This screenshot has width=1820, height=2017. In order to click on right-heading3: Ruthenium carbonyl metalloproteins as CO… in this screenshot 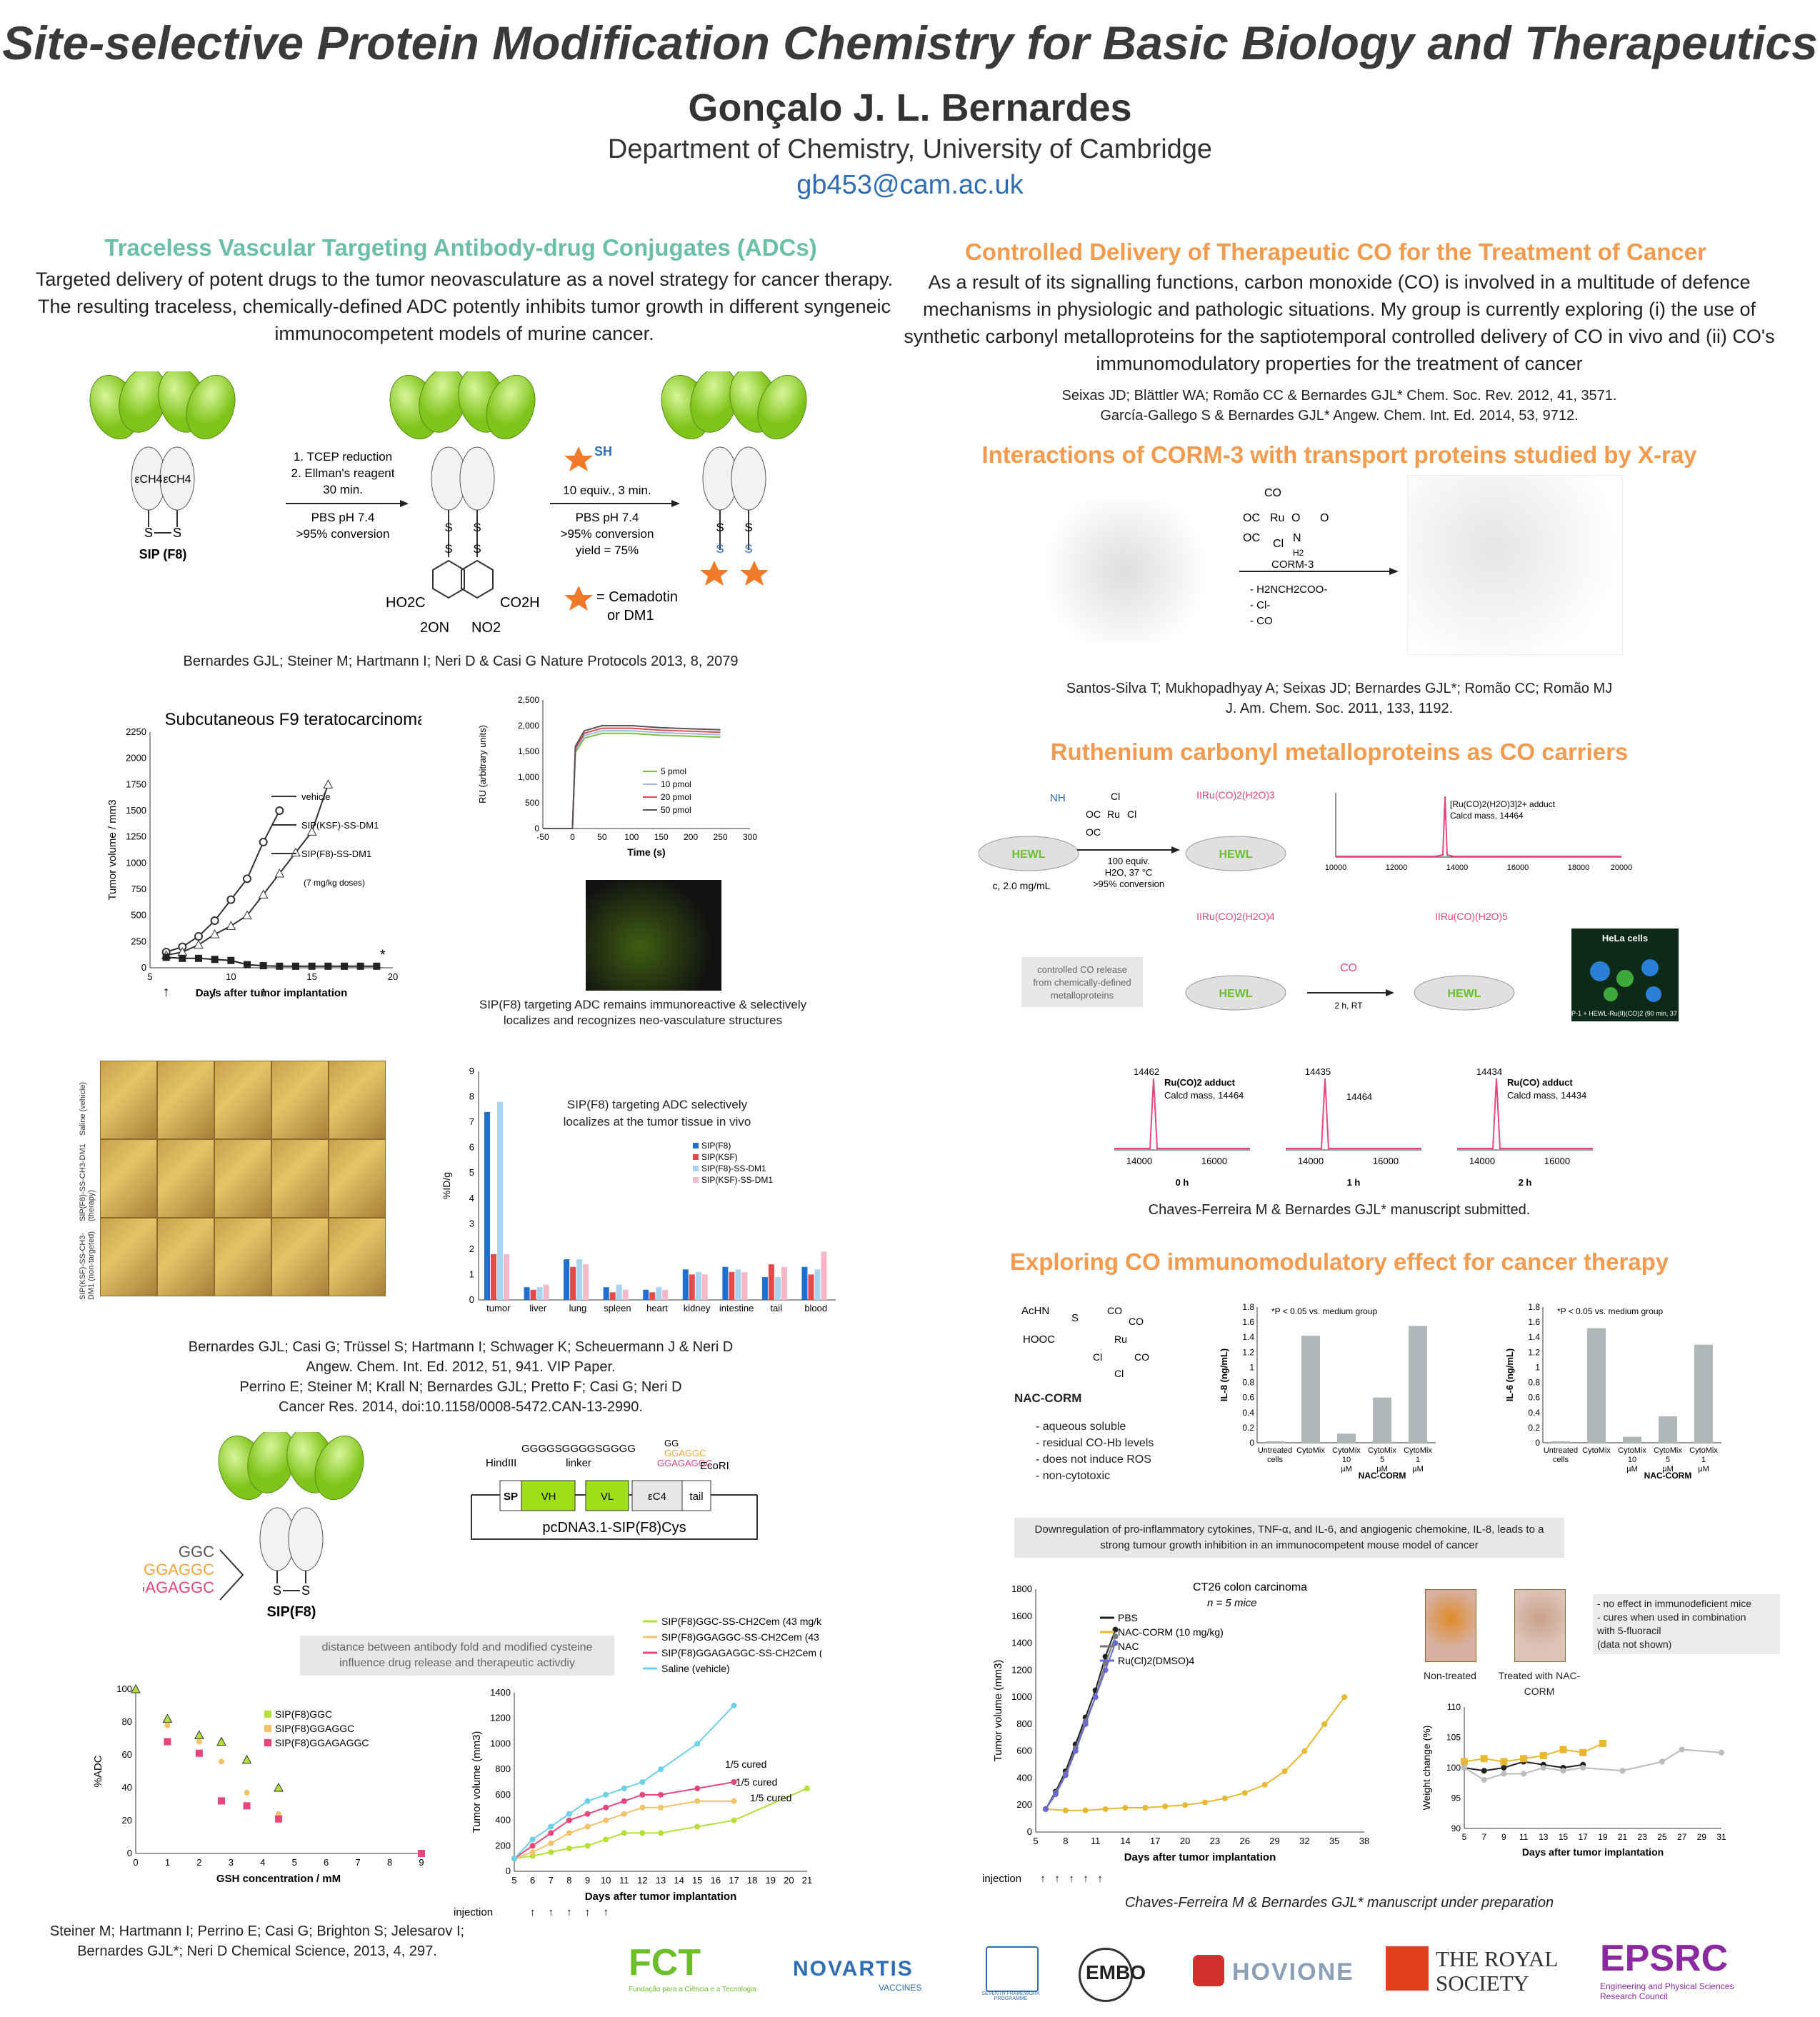, I will do `click(1339, 752)`.